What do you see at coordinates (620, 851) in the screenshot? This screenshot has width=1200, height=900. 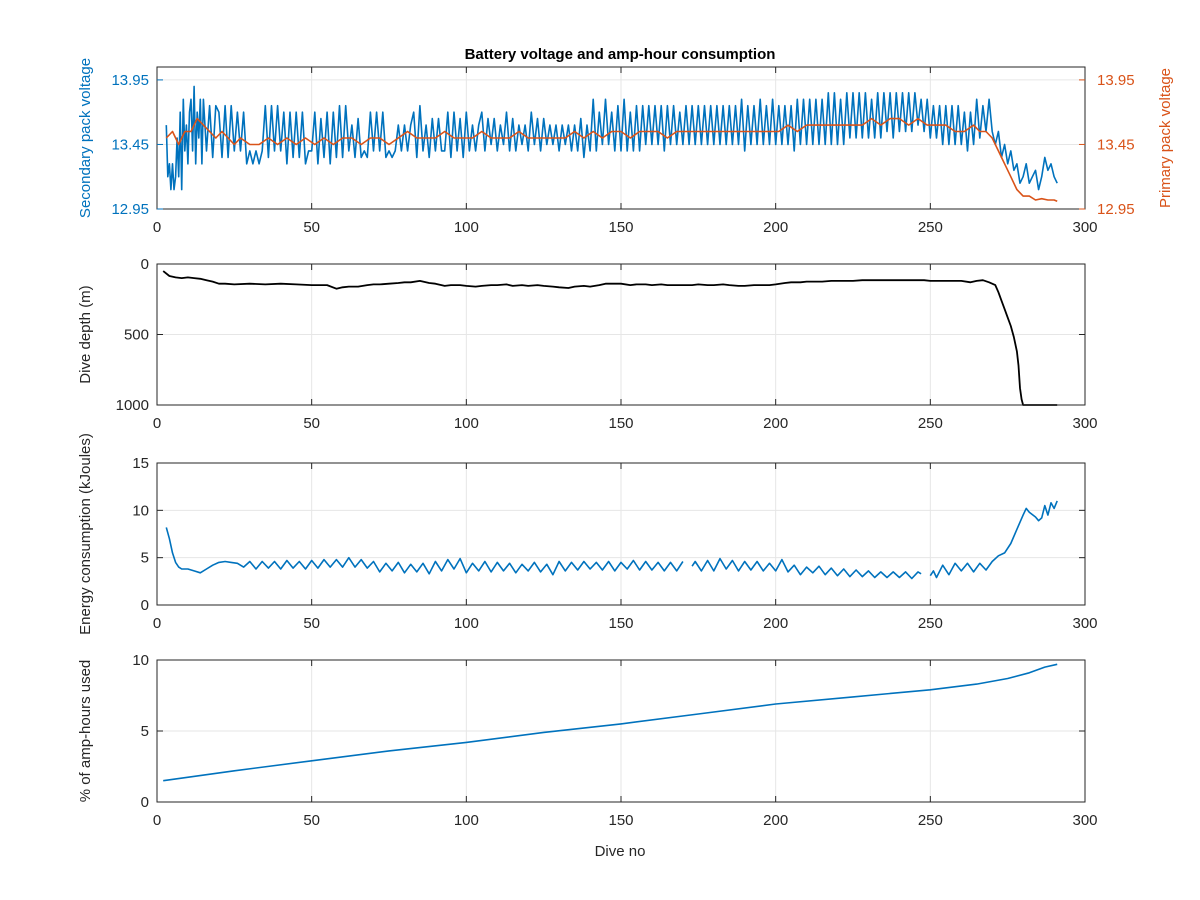 I see `x-axis-label: Dive no` at bounding box center [620, 851].